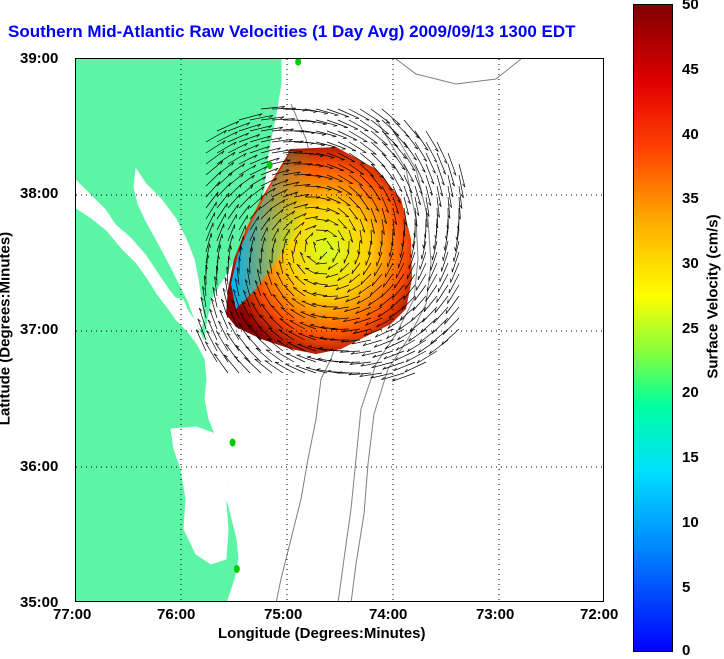 The image size is (724, 659). Describe the element at coordinates (616, 33) in the screenshot. I see `colorbar-overlap` at that location.